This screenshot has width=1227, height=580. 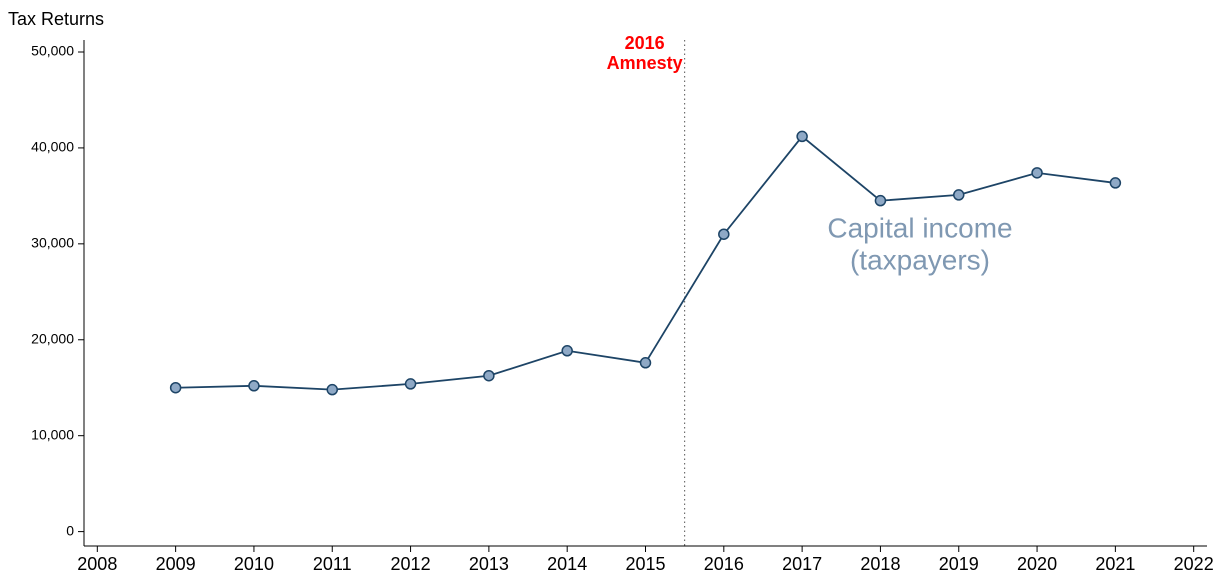 I want to click on series-label: (taxpayers), so click(x=920, y=259).